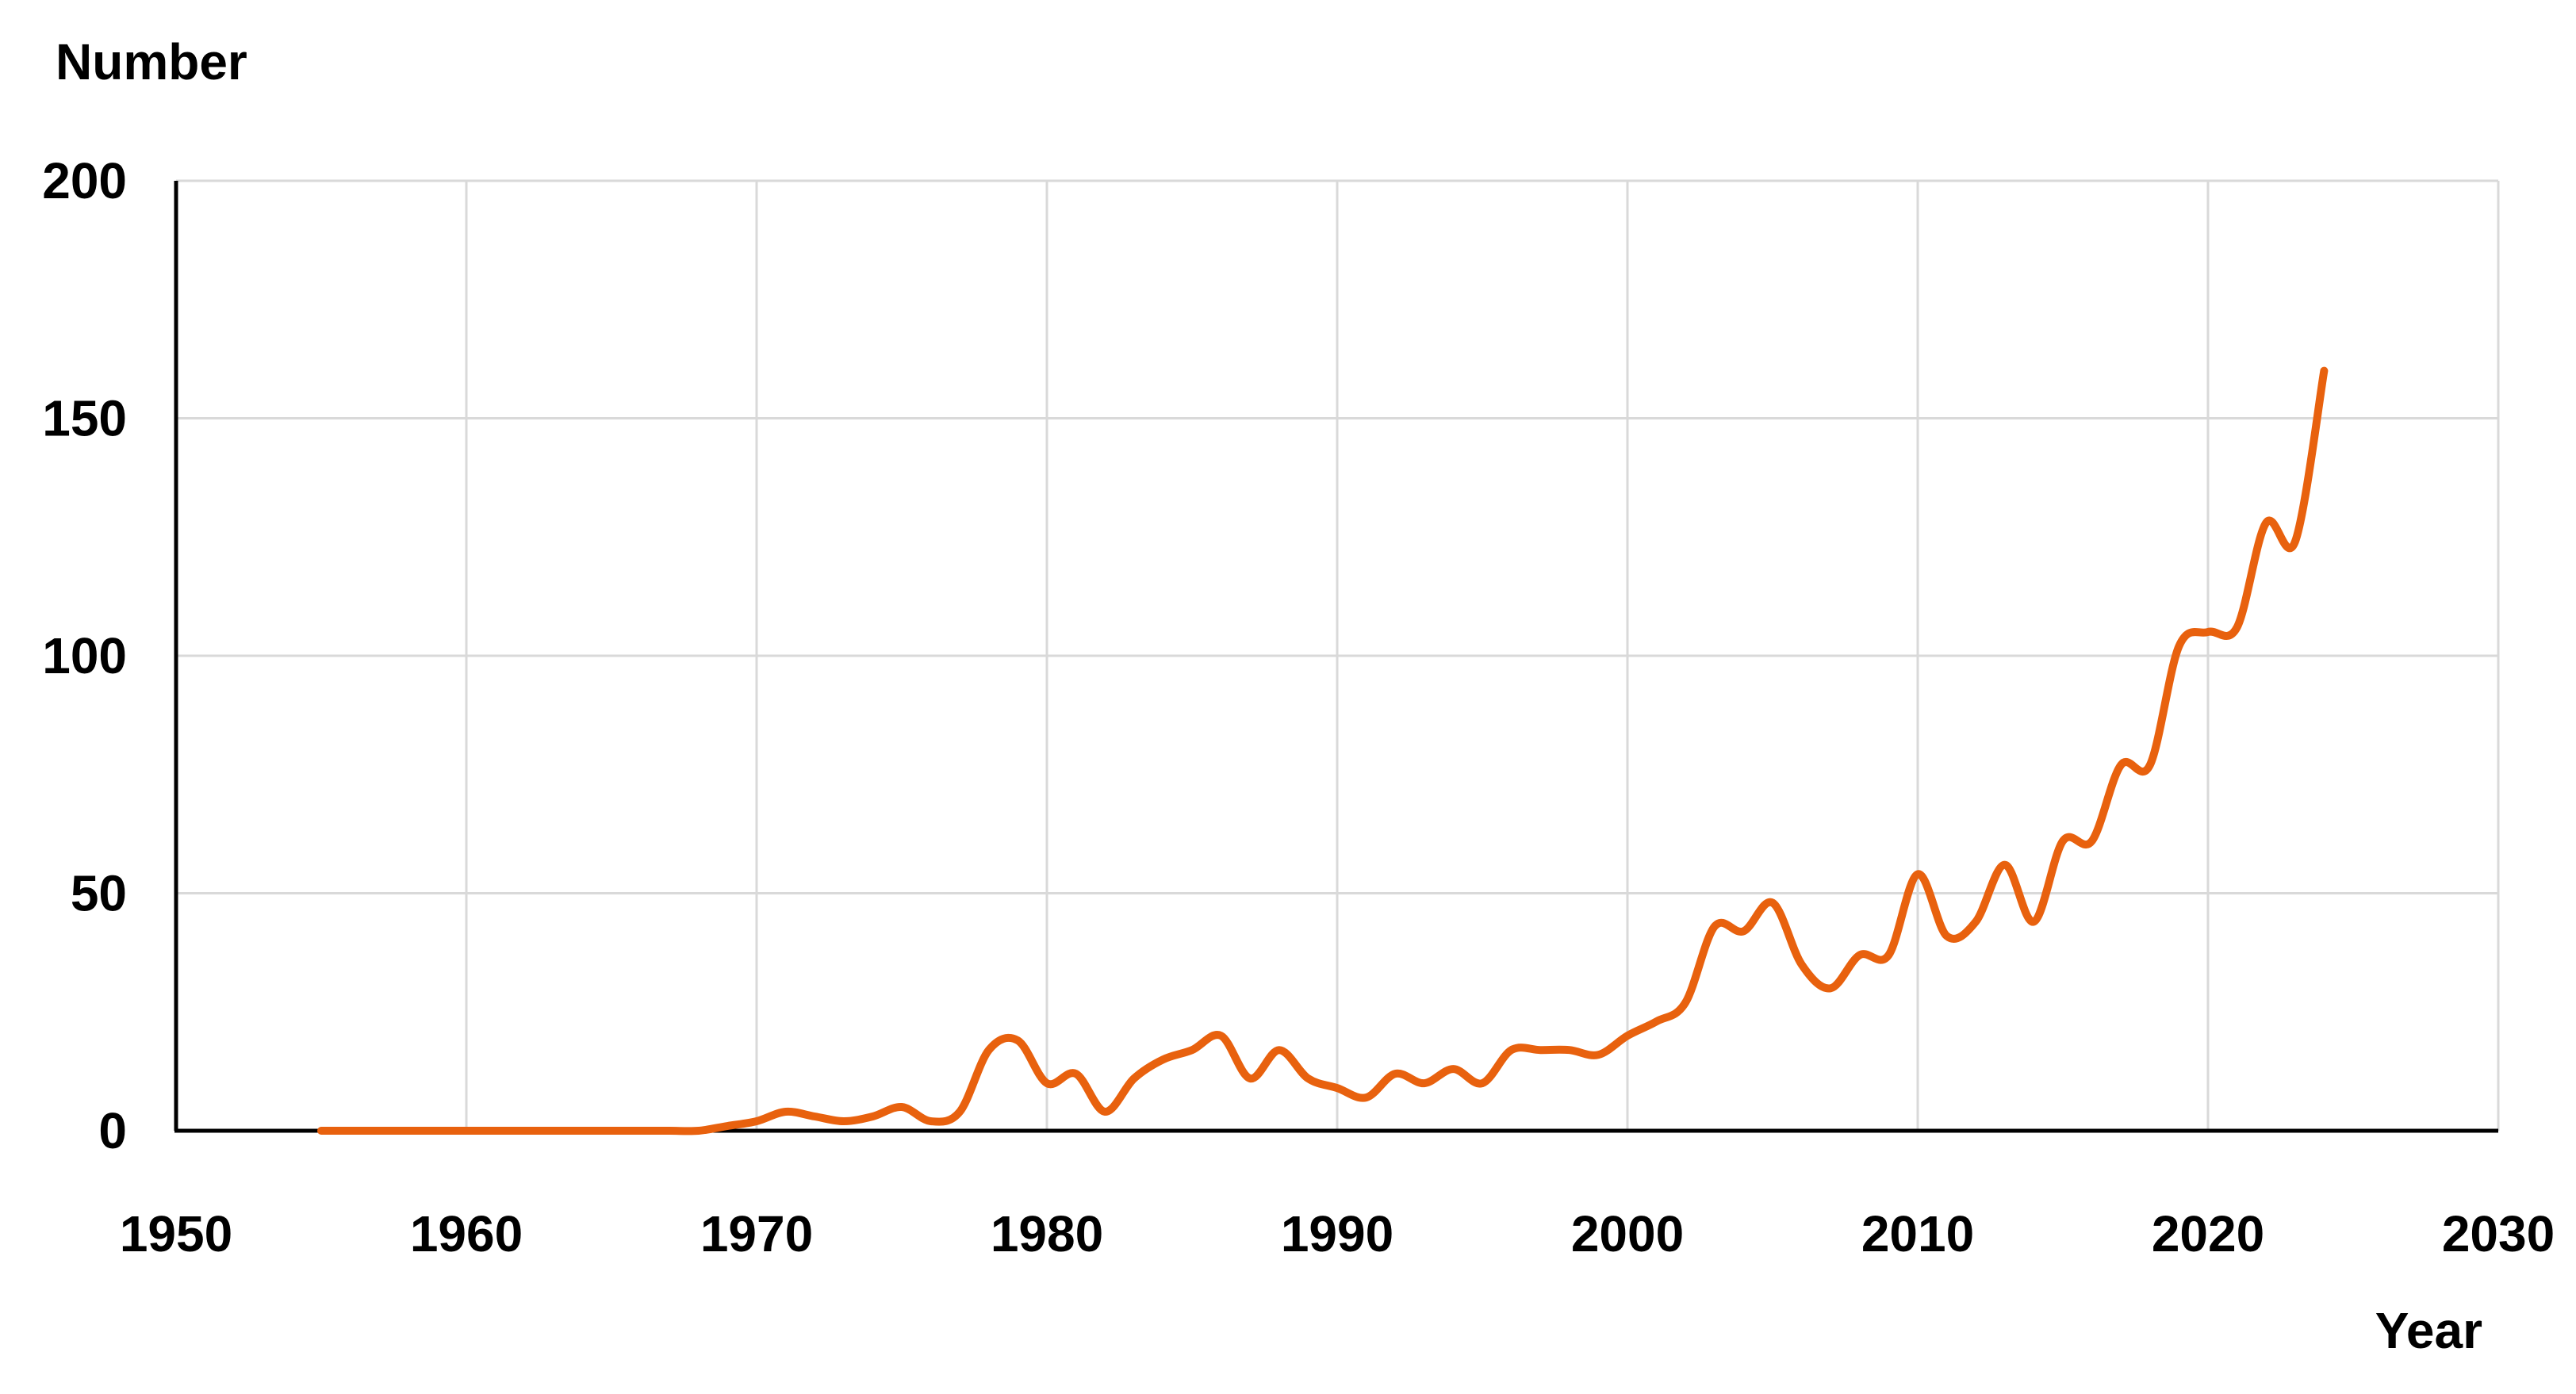  I want to click on x-tick-labels: 1950 1960 1970 1980 1990 2000 2010 2020 2030, so click(1338, 1233).